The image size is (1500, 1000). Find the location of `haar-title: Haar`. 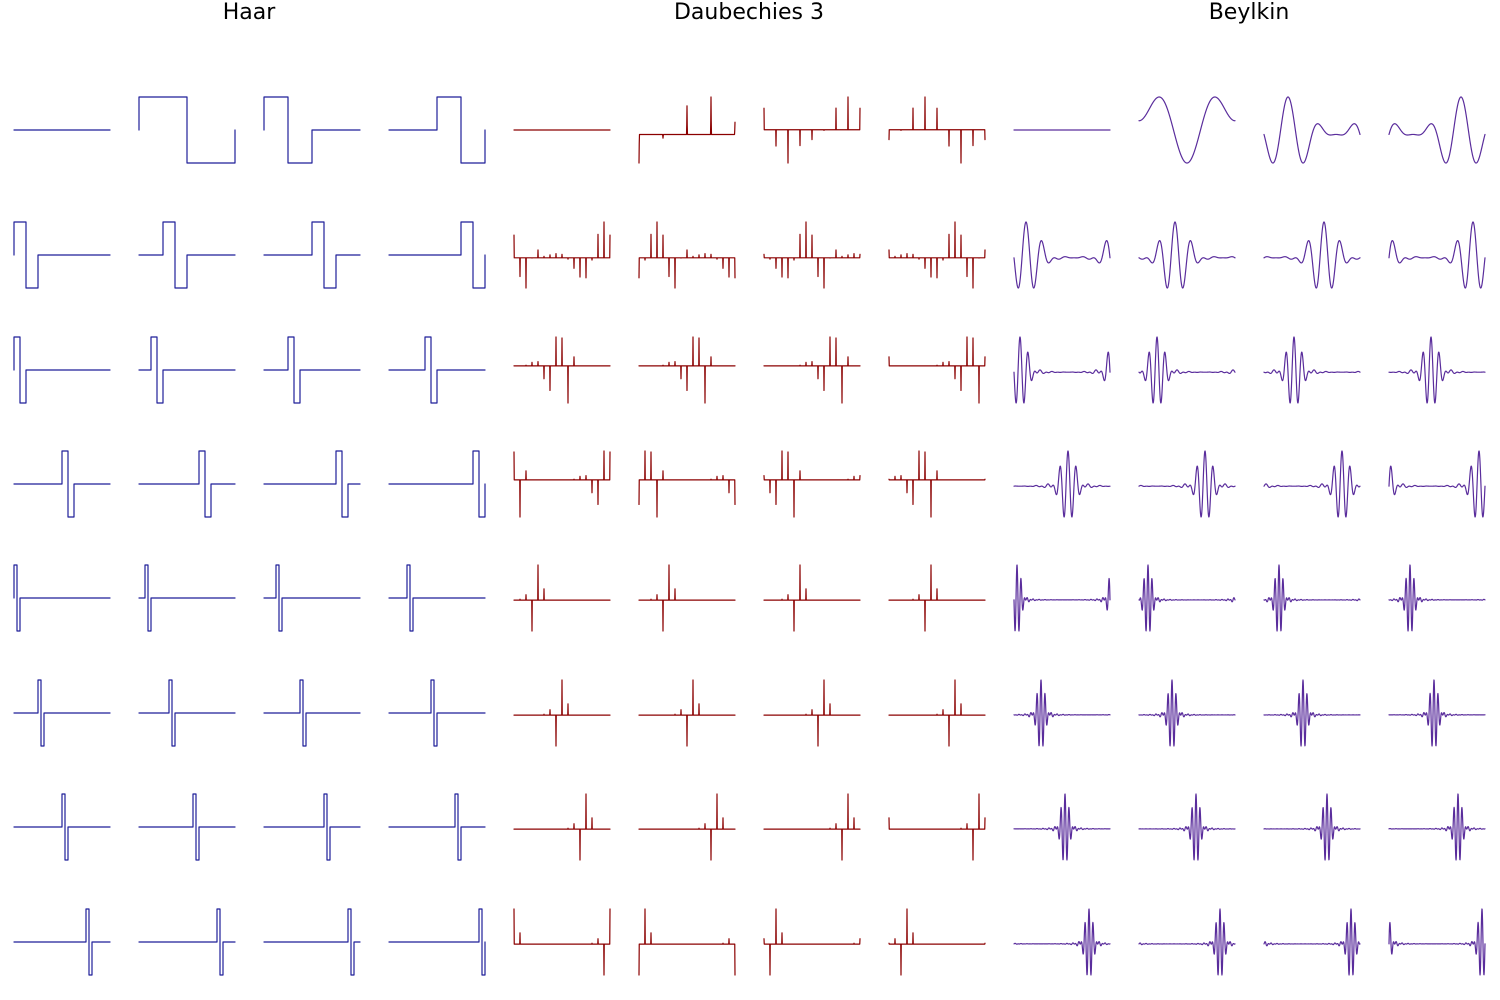

haar-title: Haar is located at coordinates (249, 12).